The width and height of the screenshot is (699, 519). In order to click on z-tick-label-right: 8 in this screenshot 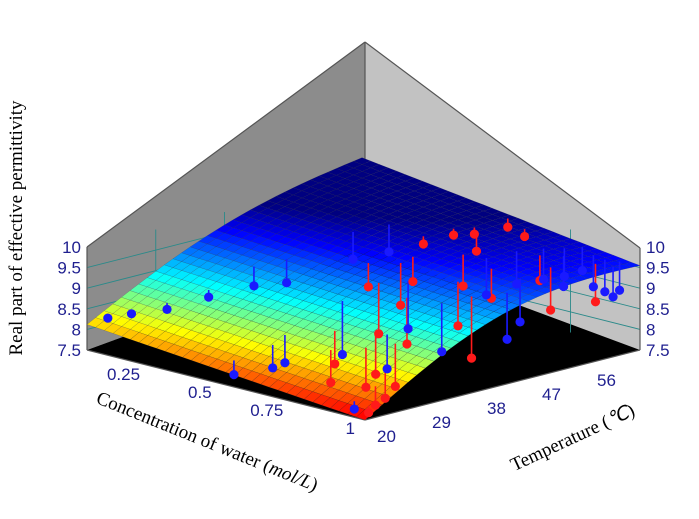, I will do `click(650, 329)`.